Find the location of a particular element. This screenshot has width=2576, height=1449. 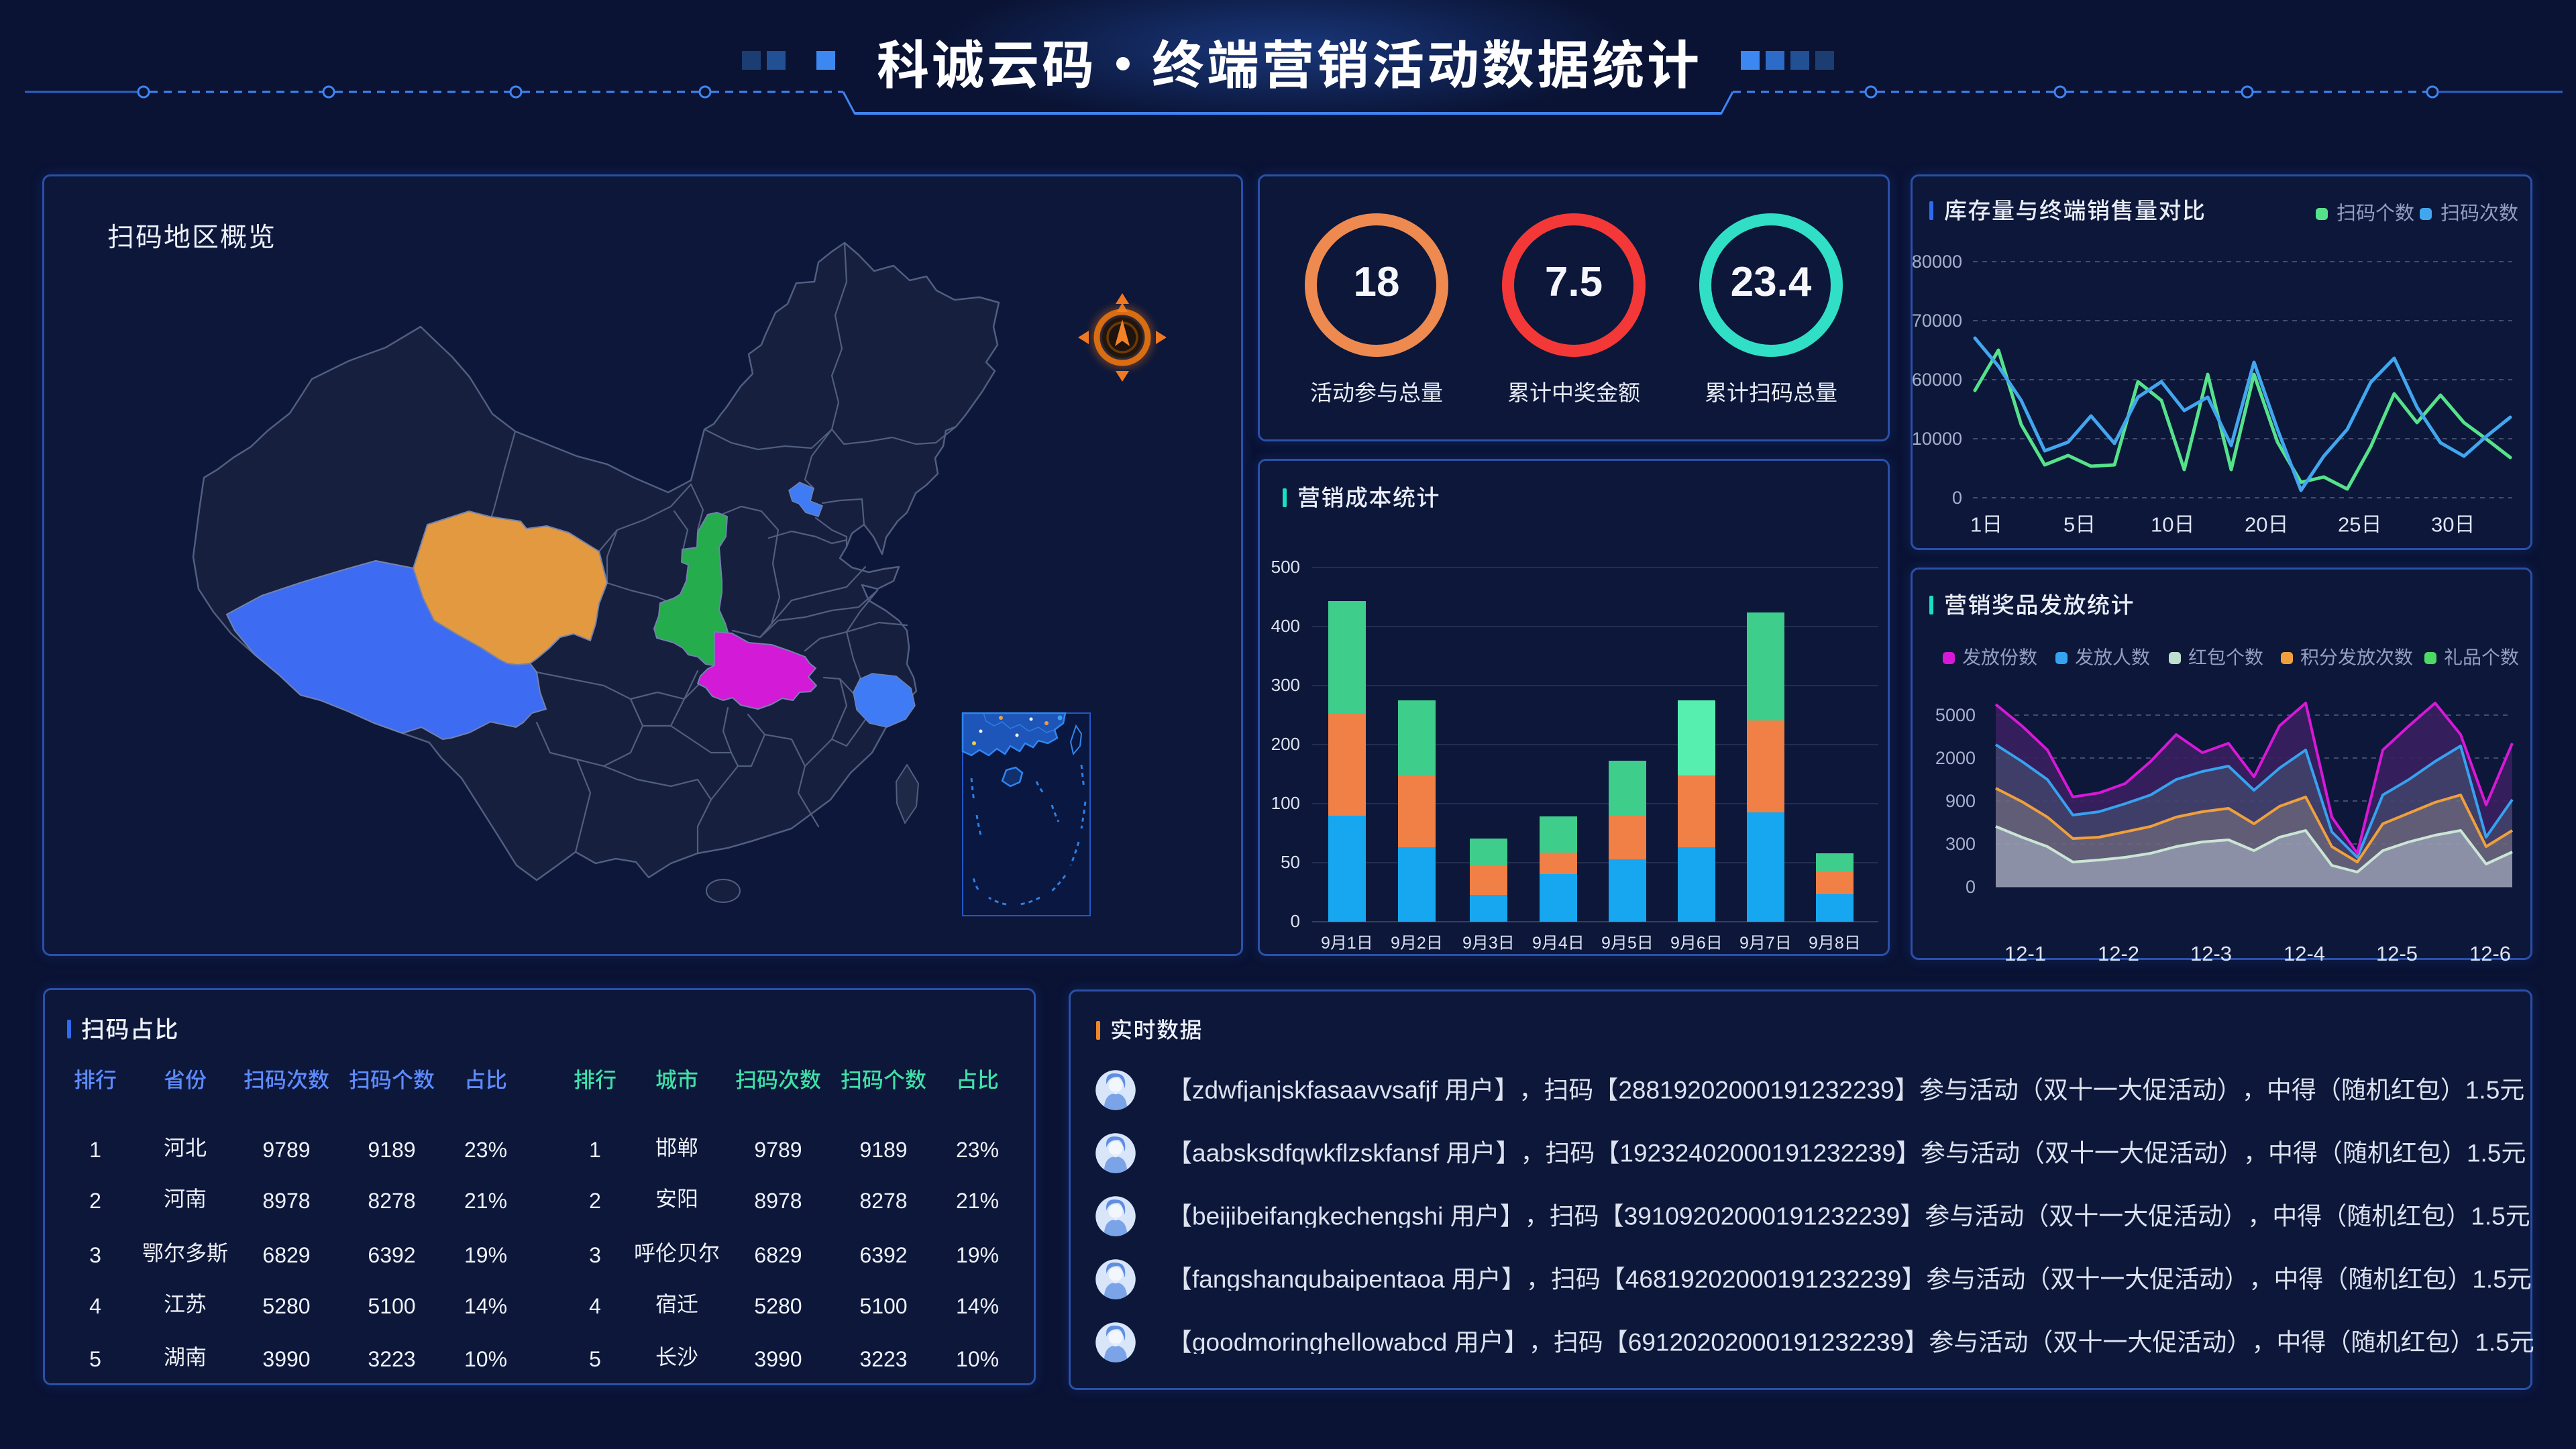

svg-text: 25 is located at coordinates (2349, 523).